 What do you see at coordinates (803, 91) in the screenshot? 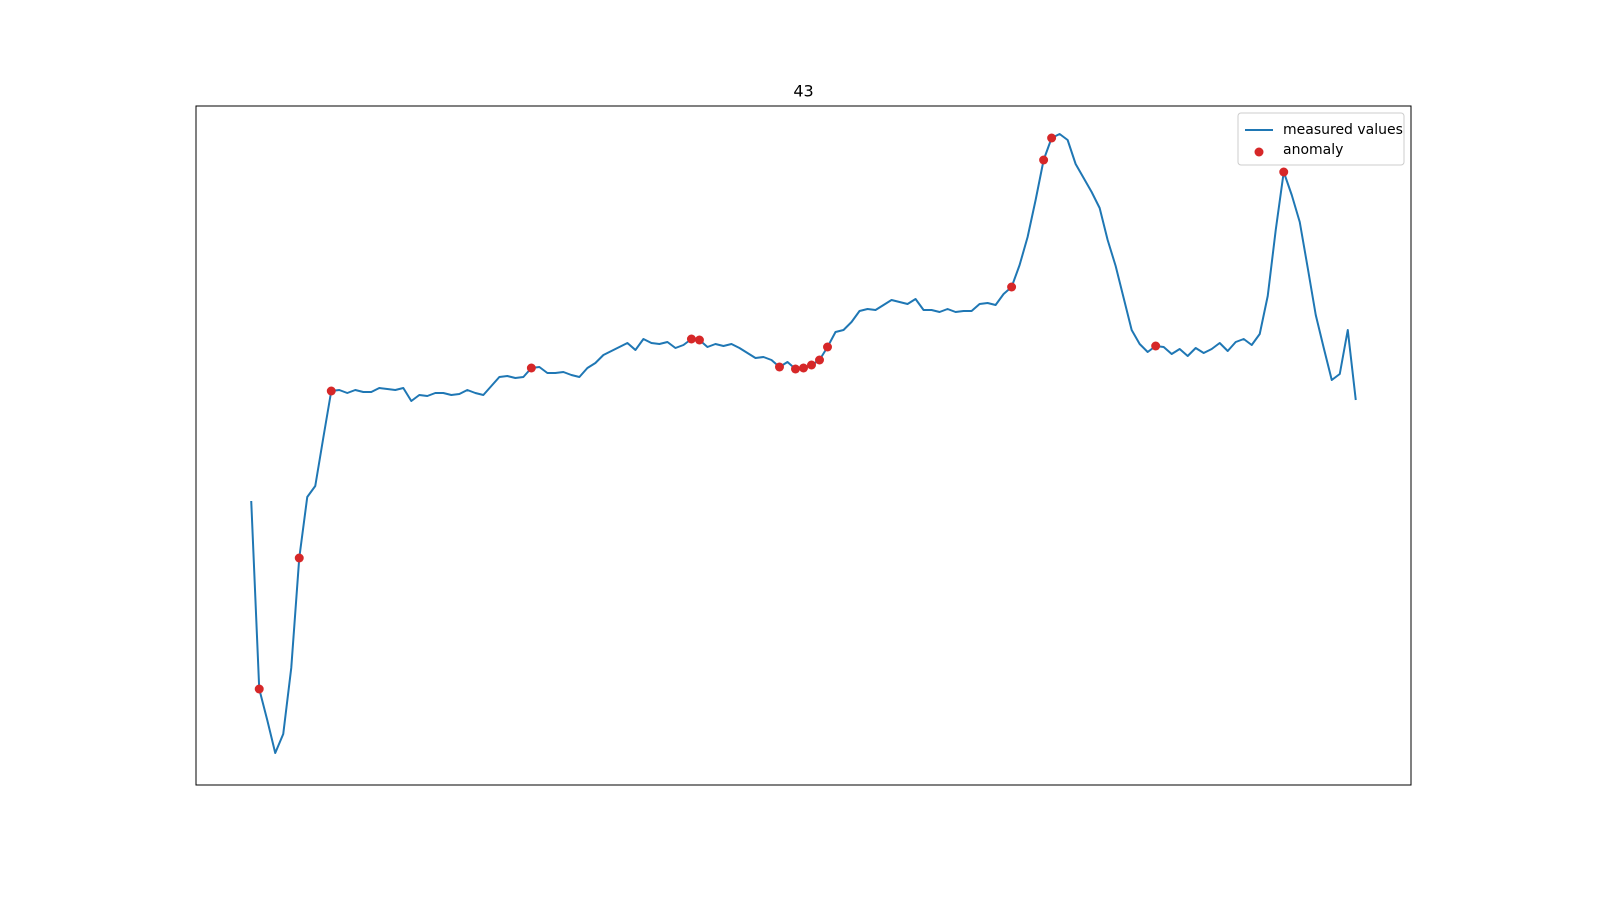
I see `chart-title: 43` at bounding box center [803, 91].